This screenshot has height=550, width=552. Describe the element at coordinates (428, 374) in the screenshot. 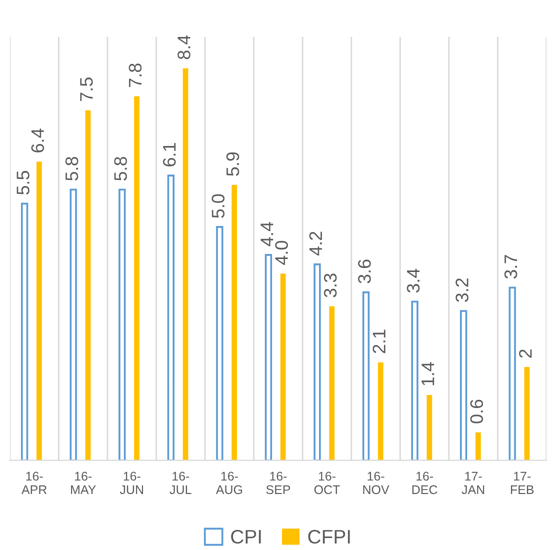

I see `data-label: 1.4` at that location.